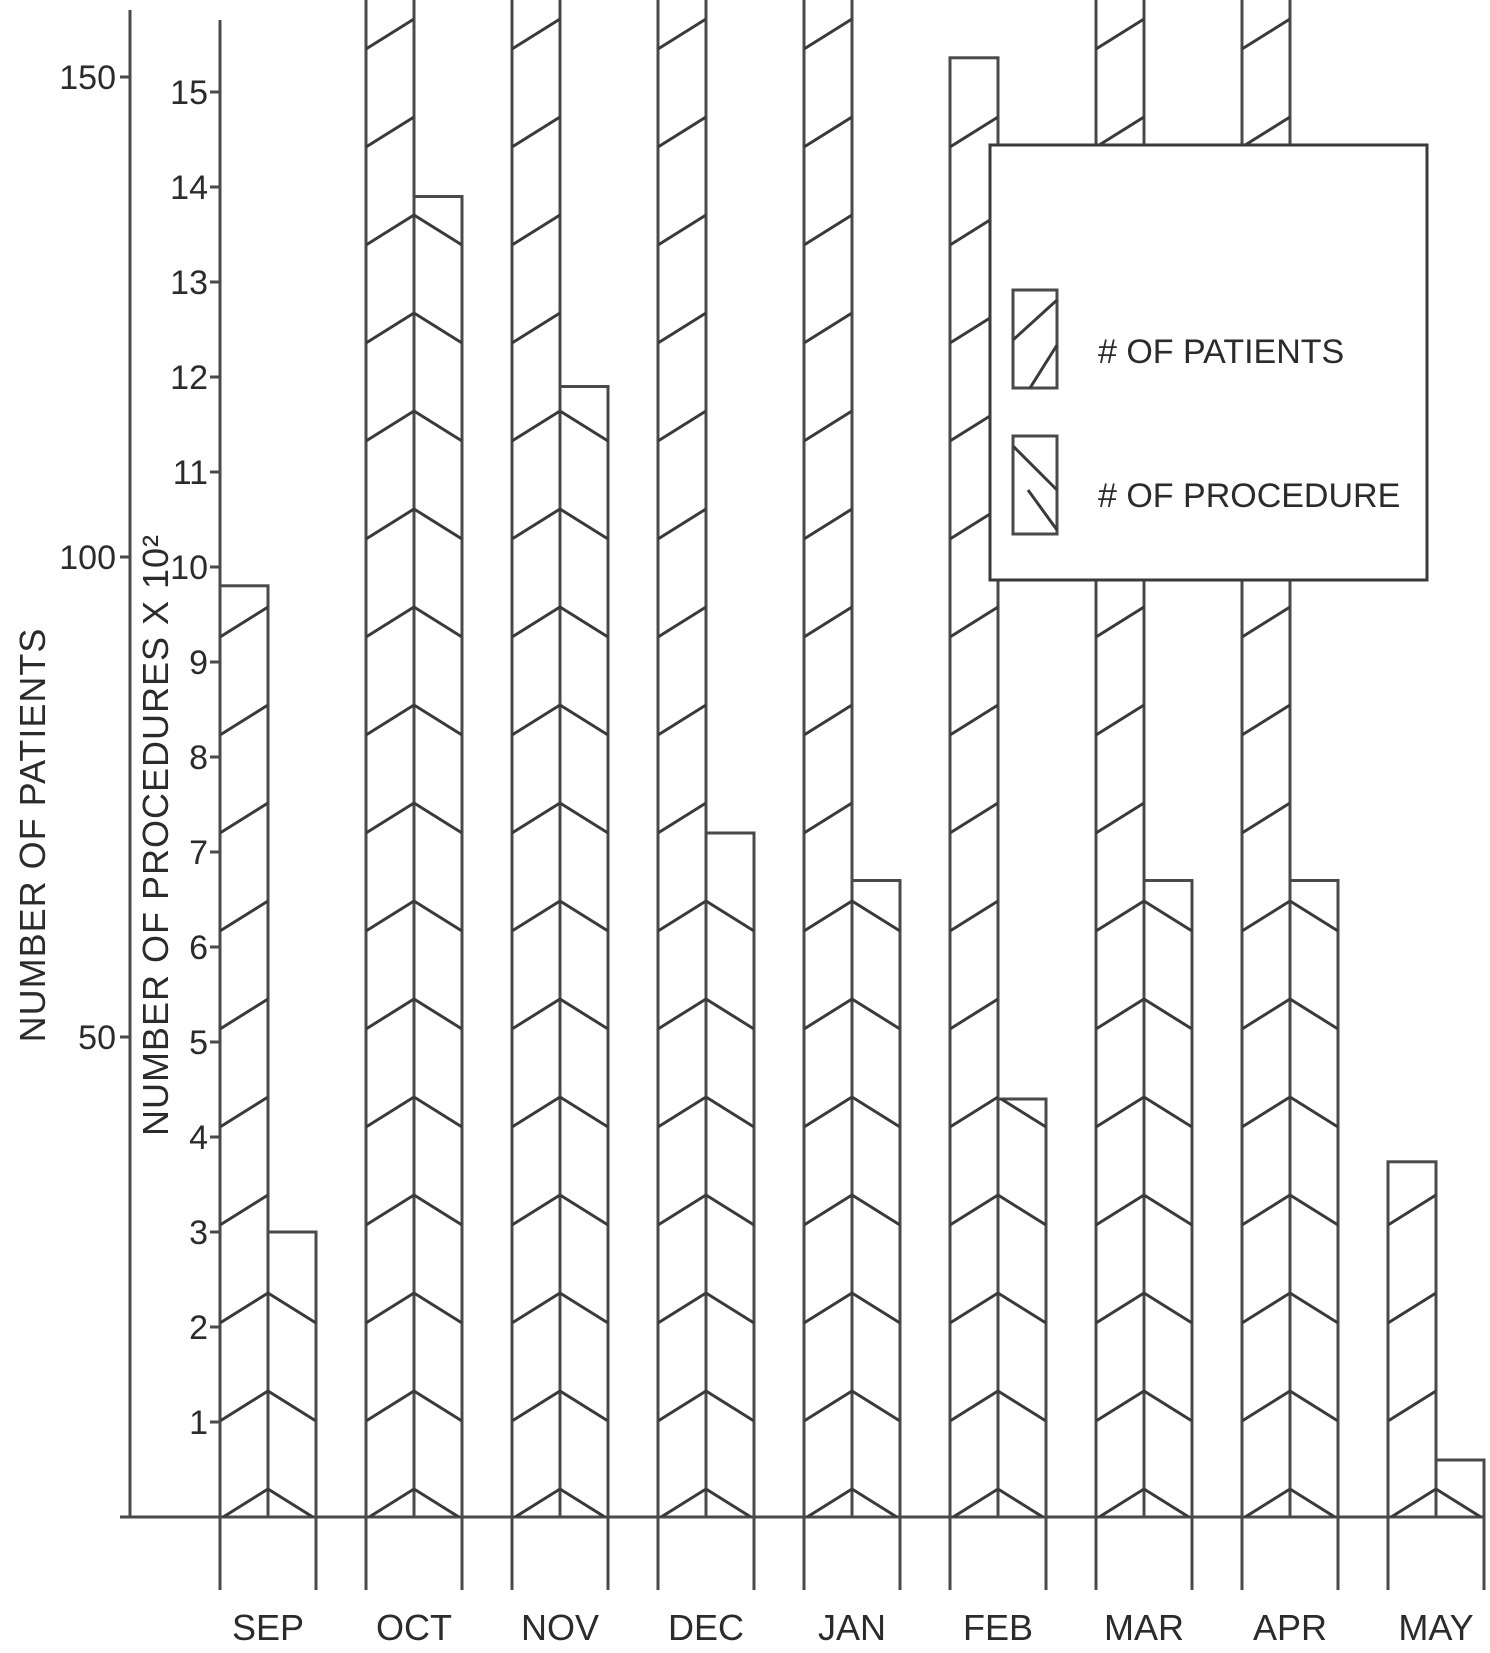 The width and height of the screenshot is (1490, 1653). What do you see at coordinates (682, 759) in the screenshot?
I see `bar-patients-dec` at bounding box center [682, 759].